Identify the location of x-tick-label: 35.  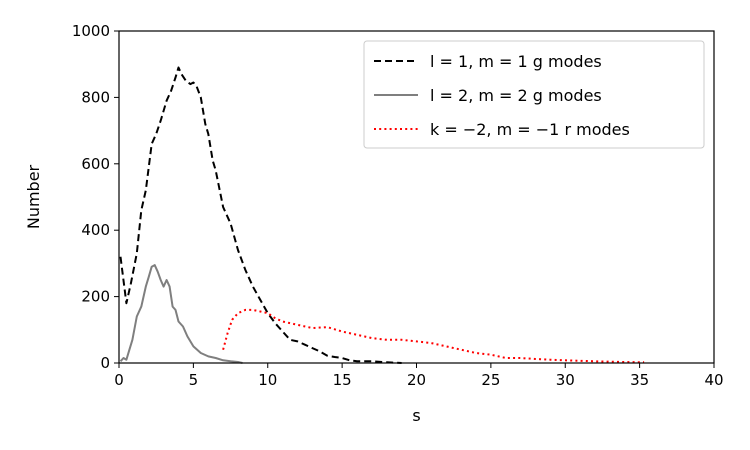
(639, 380).